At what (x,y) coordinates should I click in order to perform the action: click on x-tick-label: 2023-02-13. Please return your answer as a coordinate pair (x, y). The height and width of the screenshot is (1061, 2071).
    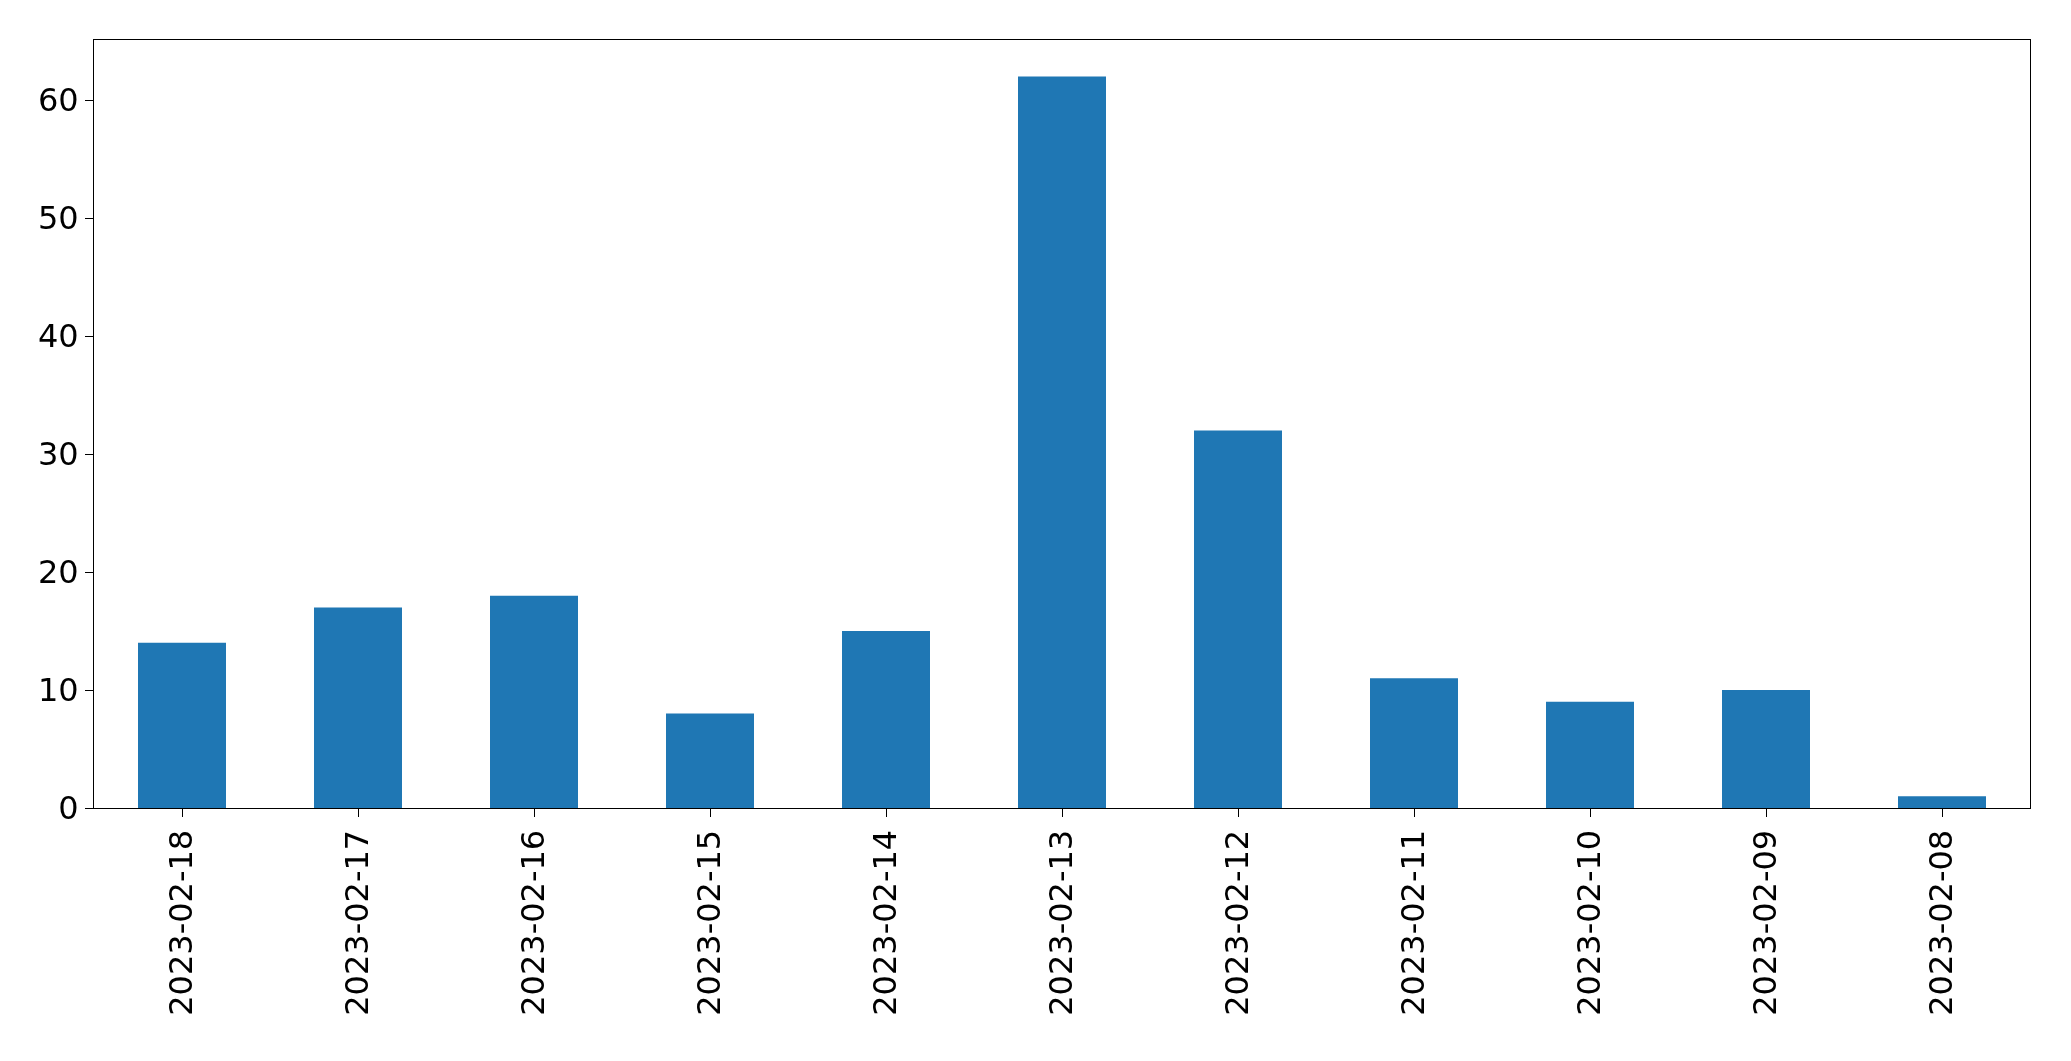
    Looking at the image, I should click on (1061, 922).